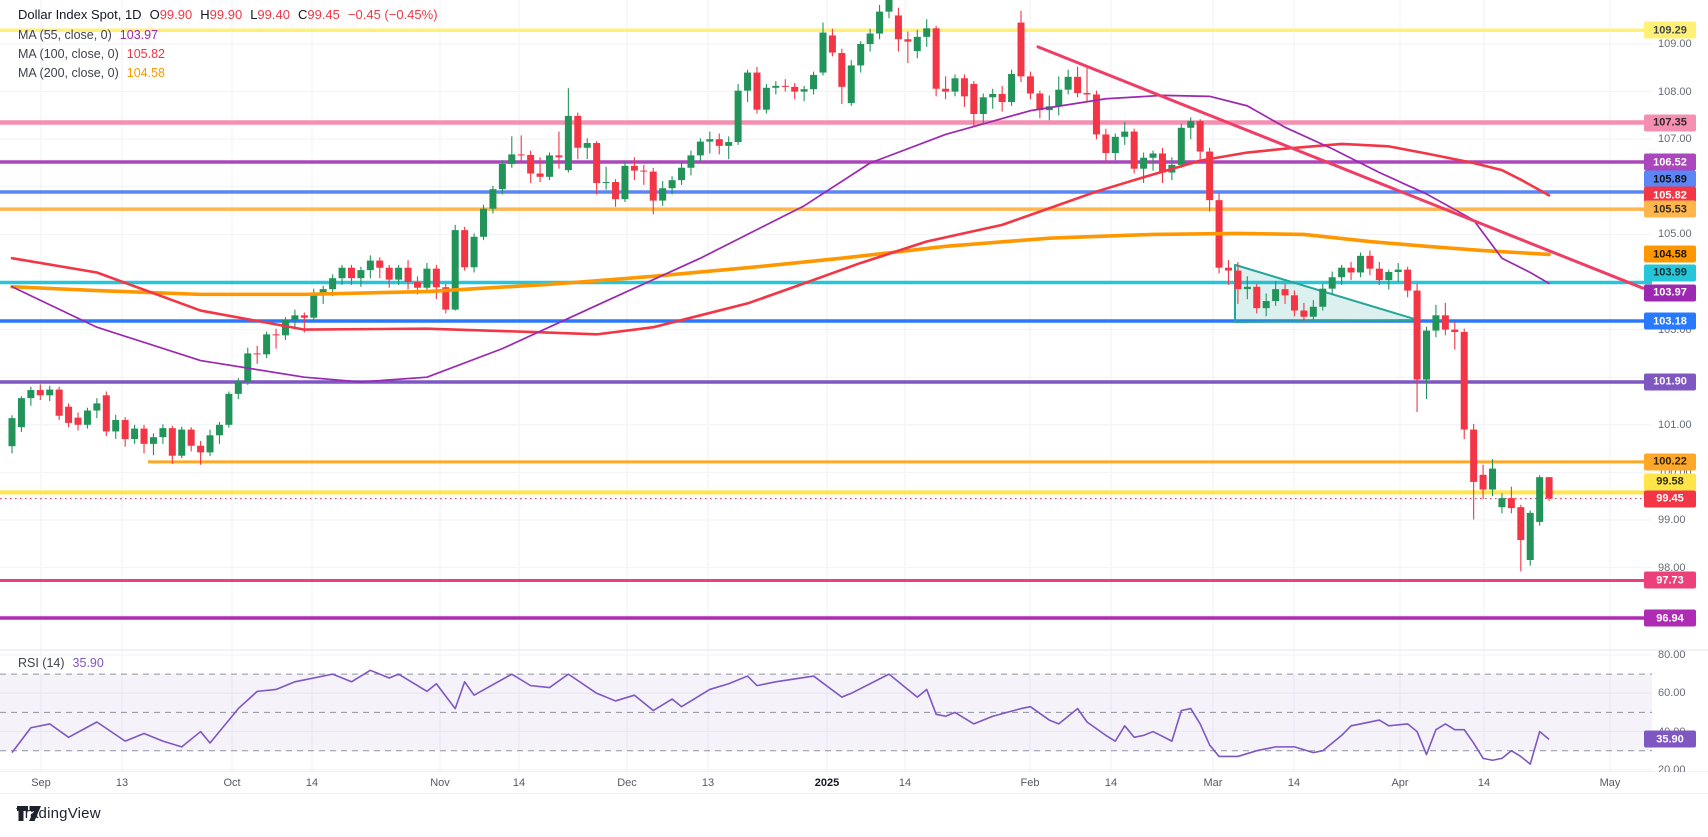 Image resolution: width=1708 pixels, height=837 pixels. Describe the element at coordinates (139, 34) in the screenshot. I see `ma55-value: 103.97` at that location.